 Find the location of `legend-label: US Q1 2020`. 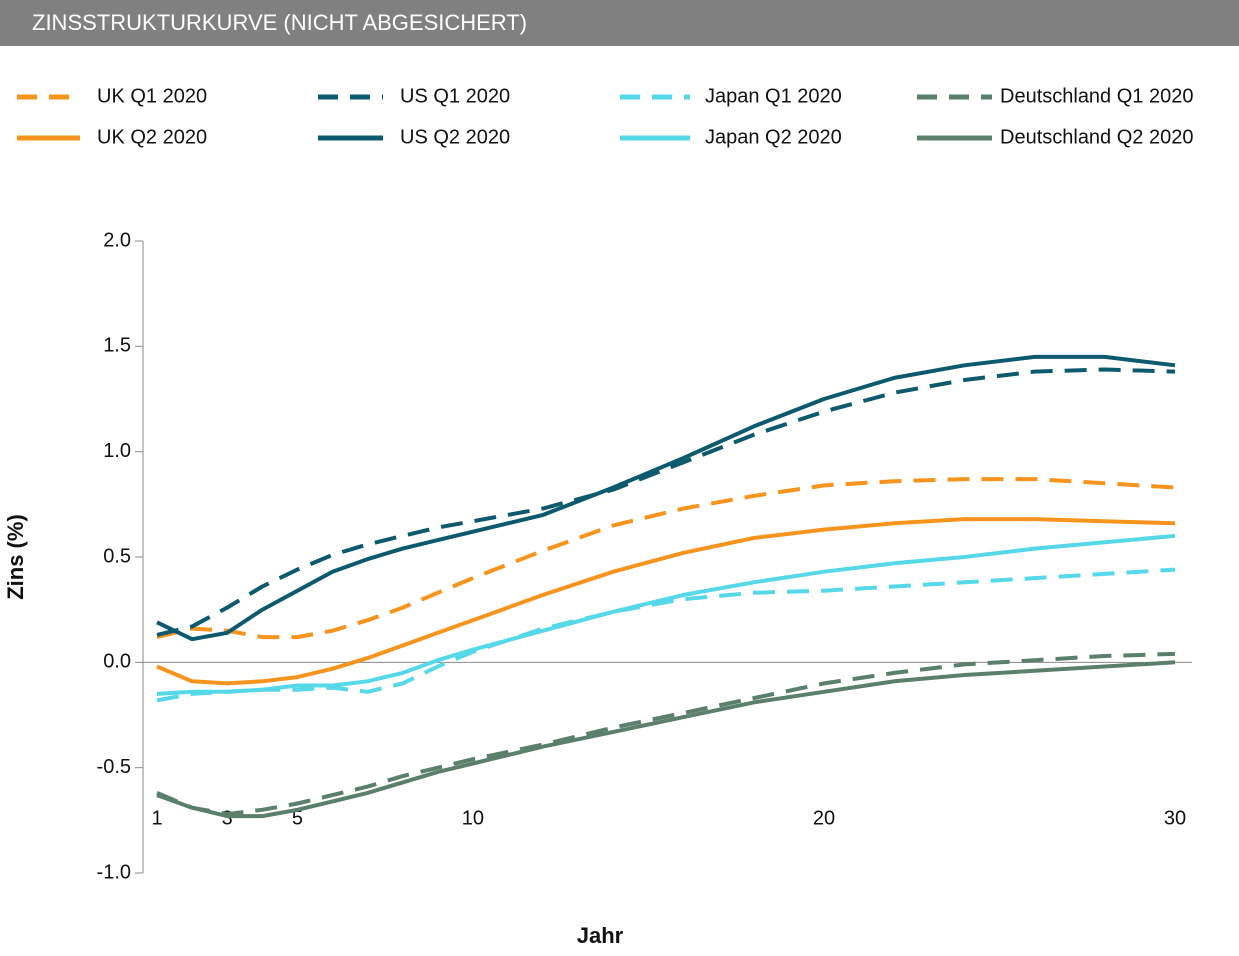

legend-label: US Q1 2020 is located at coordinates (455, 96).